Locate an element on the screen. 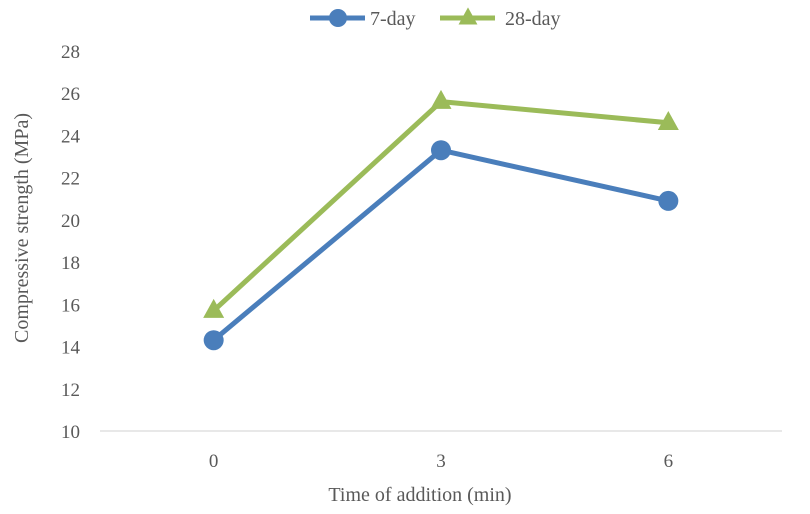 The height and width of the screenshot is (514, 810). legend-label: 7-day is located at coordinates (393, 19).